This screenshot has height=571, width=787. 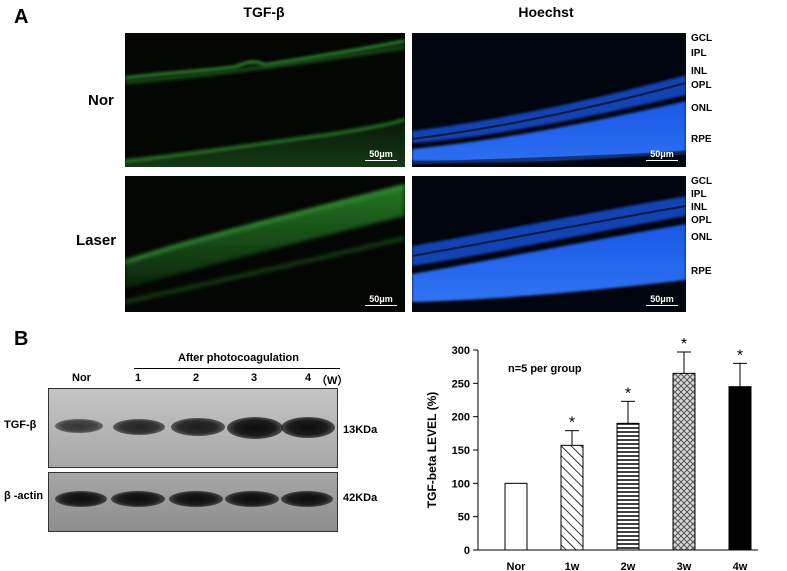 I want to click on y-tick-label: 0, so click(x=467, y=551).